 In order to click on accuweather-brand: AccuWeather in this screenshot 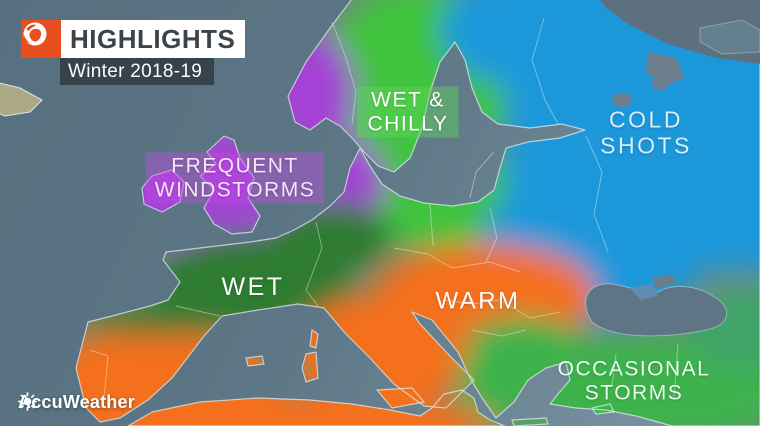, I will do `click(76, 402)`.